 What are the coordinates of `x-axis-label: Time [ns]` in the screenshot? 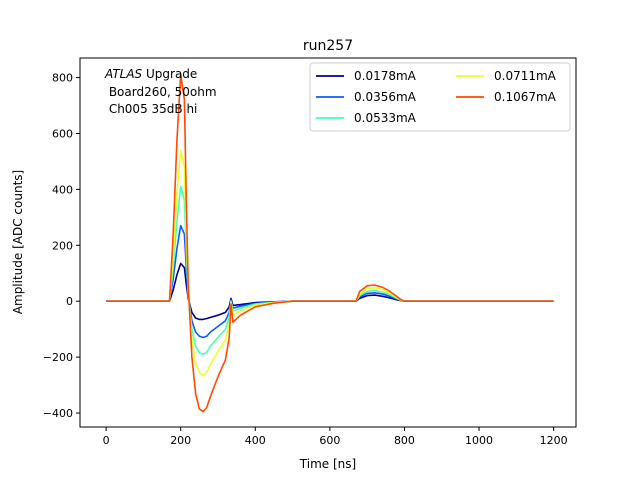 It's located at (327, 464).